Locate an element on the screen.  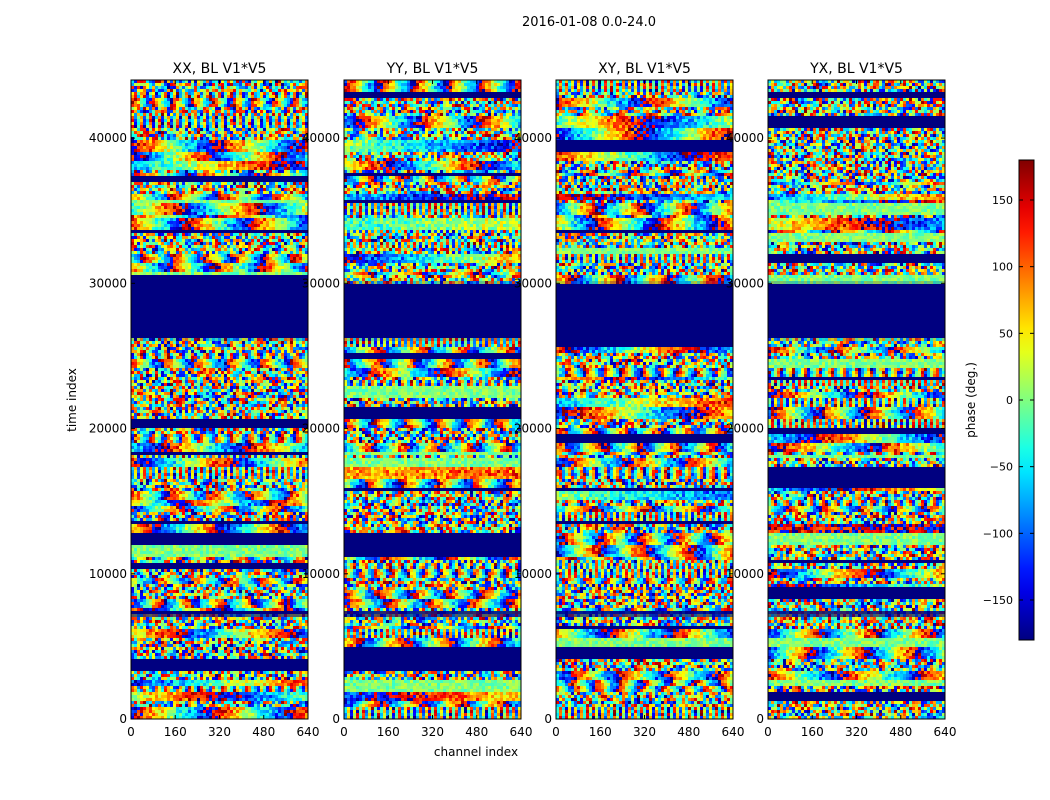
colorbar-tick-label: 50 is located at coordinates (1006, 333).